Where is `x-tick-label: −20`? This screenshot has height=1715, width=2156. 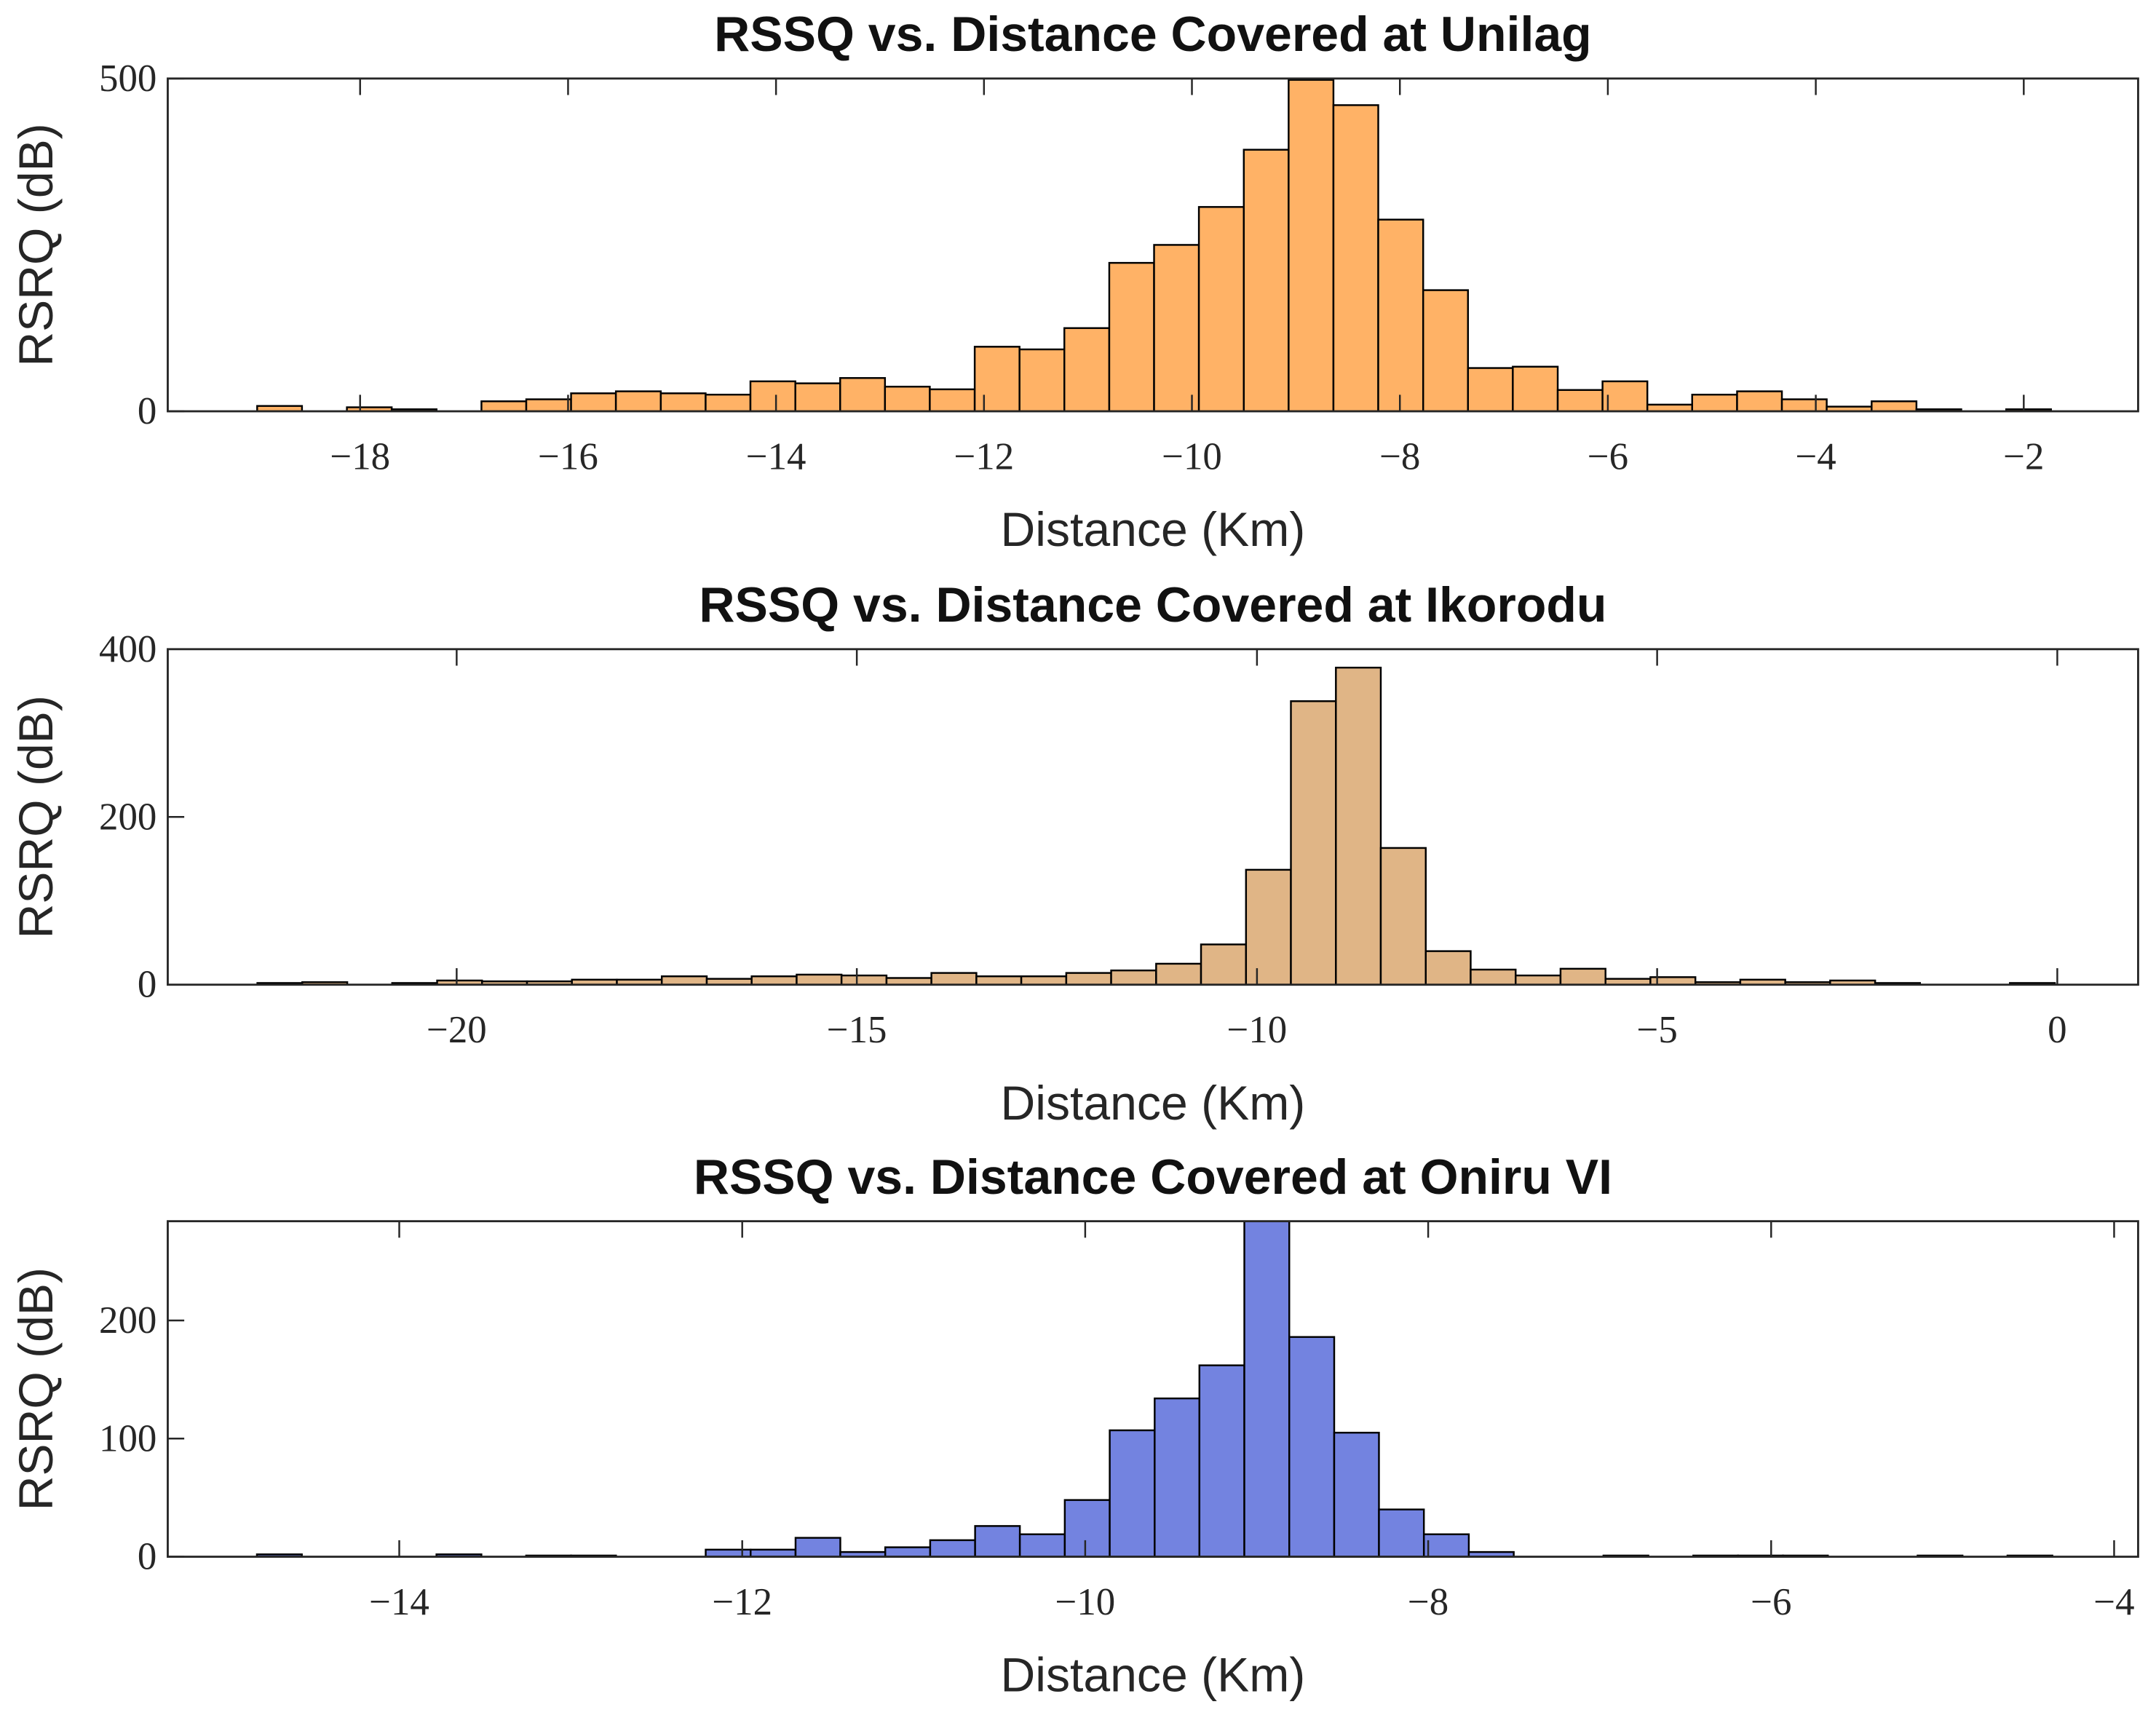 x-tick-label: −20 is located at coordinates (457, 1030).